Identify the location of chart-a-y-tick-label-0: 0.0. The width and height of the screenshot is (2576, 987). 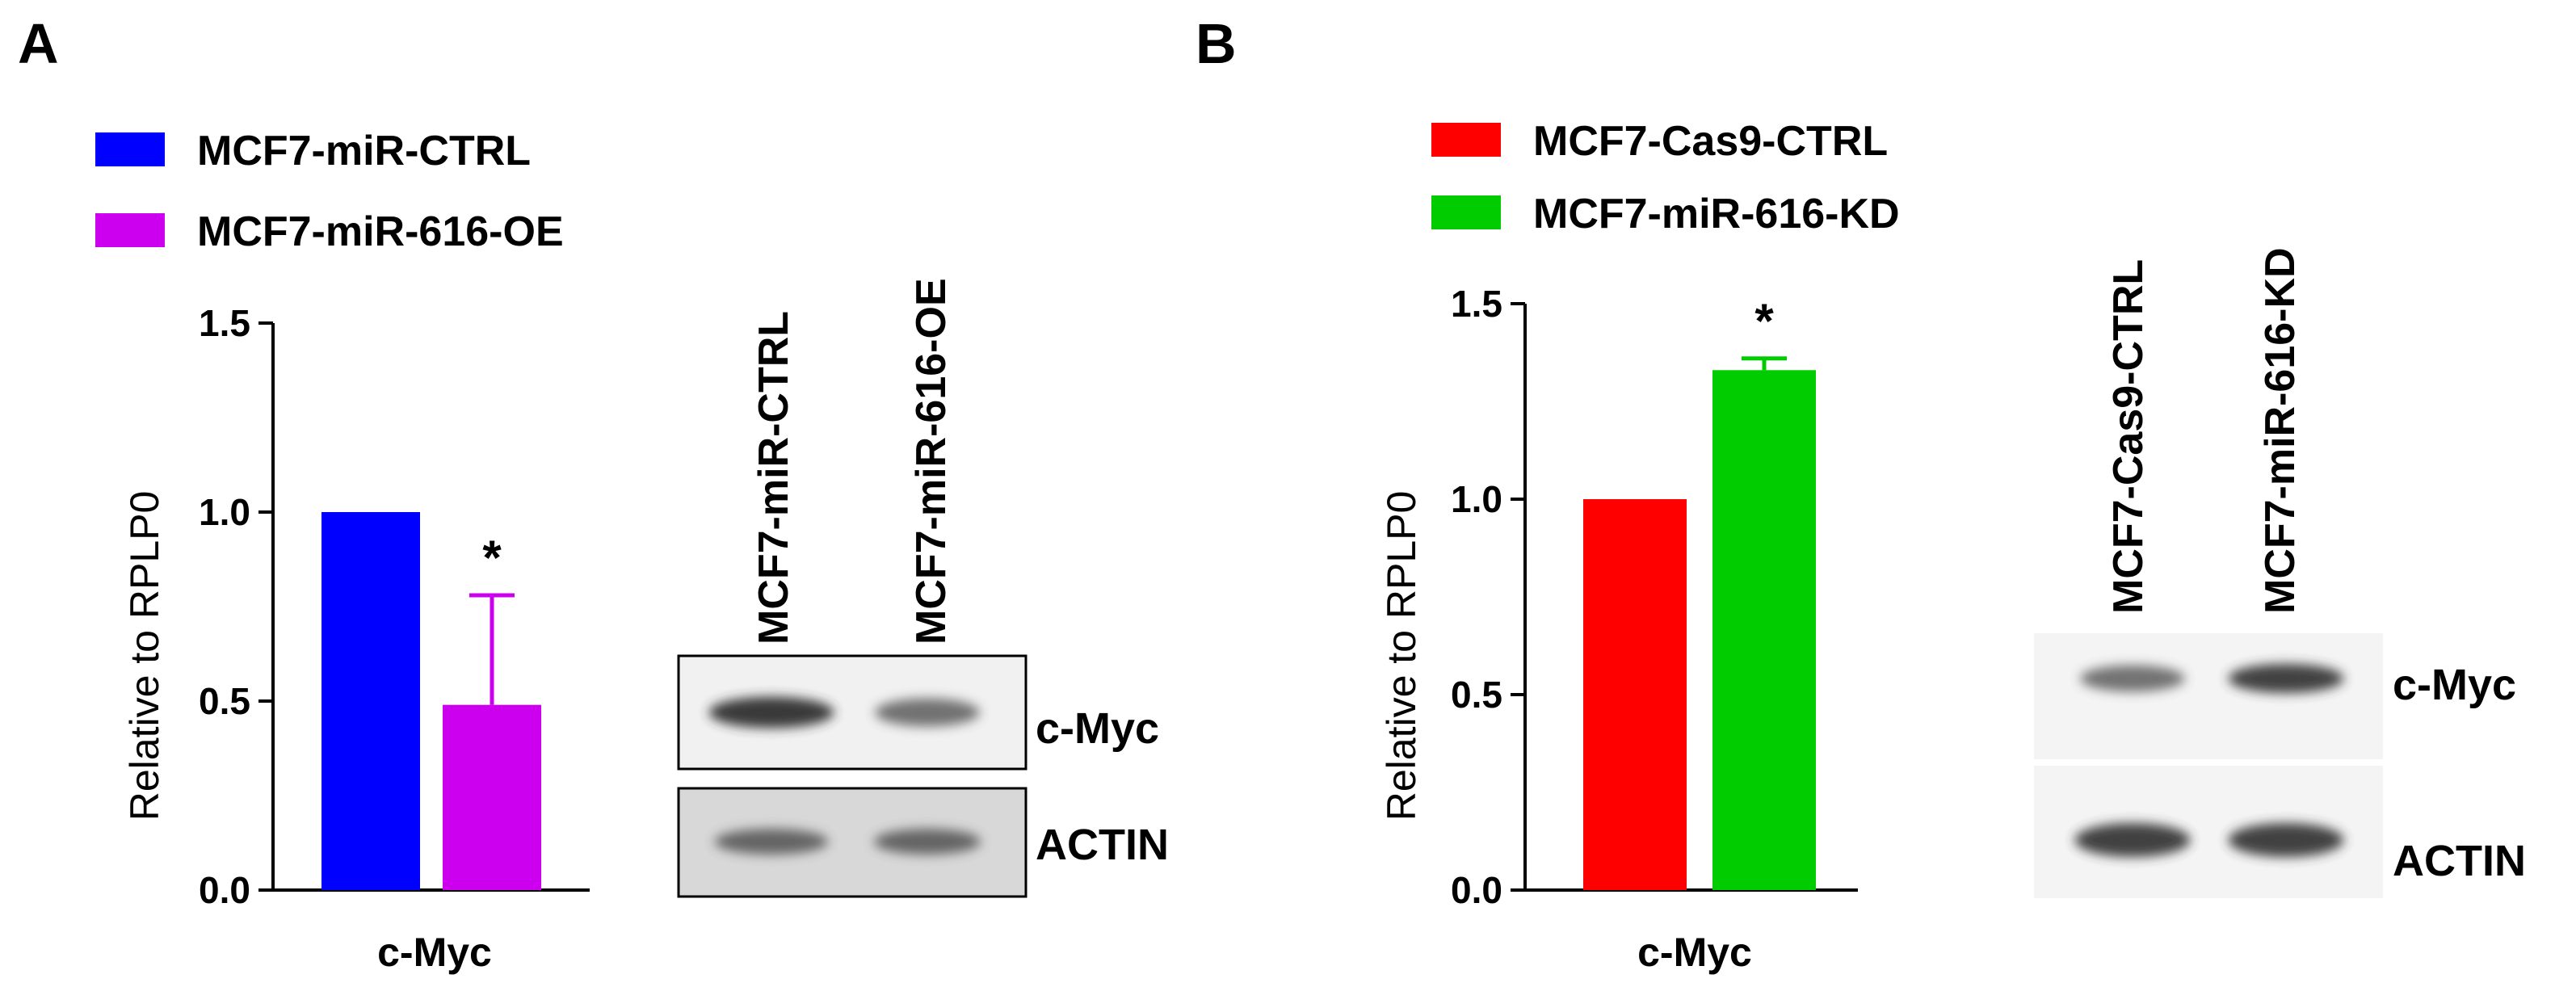
(224, 890).